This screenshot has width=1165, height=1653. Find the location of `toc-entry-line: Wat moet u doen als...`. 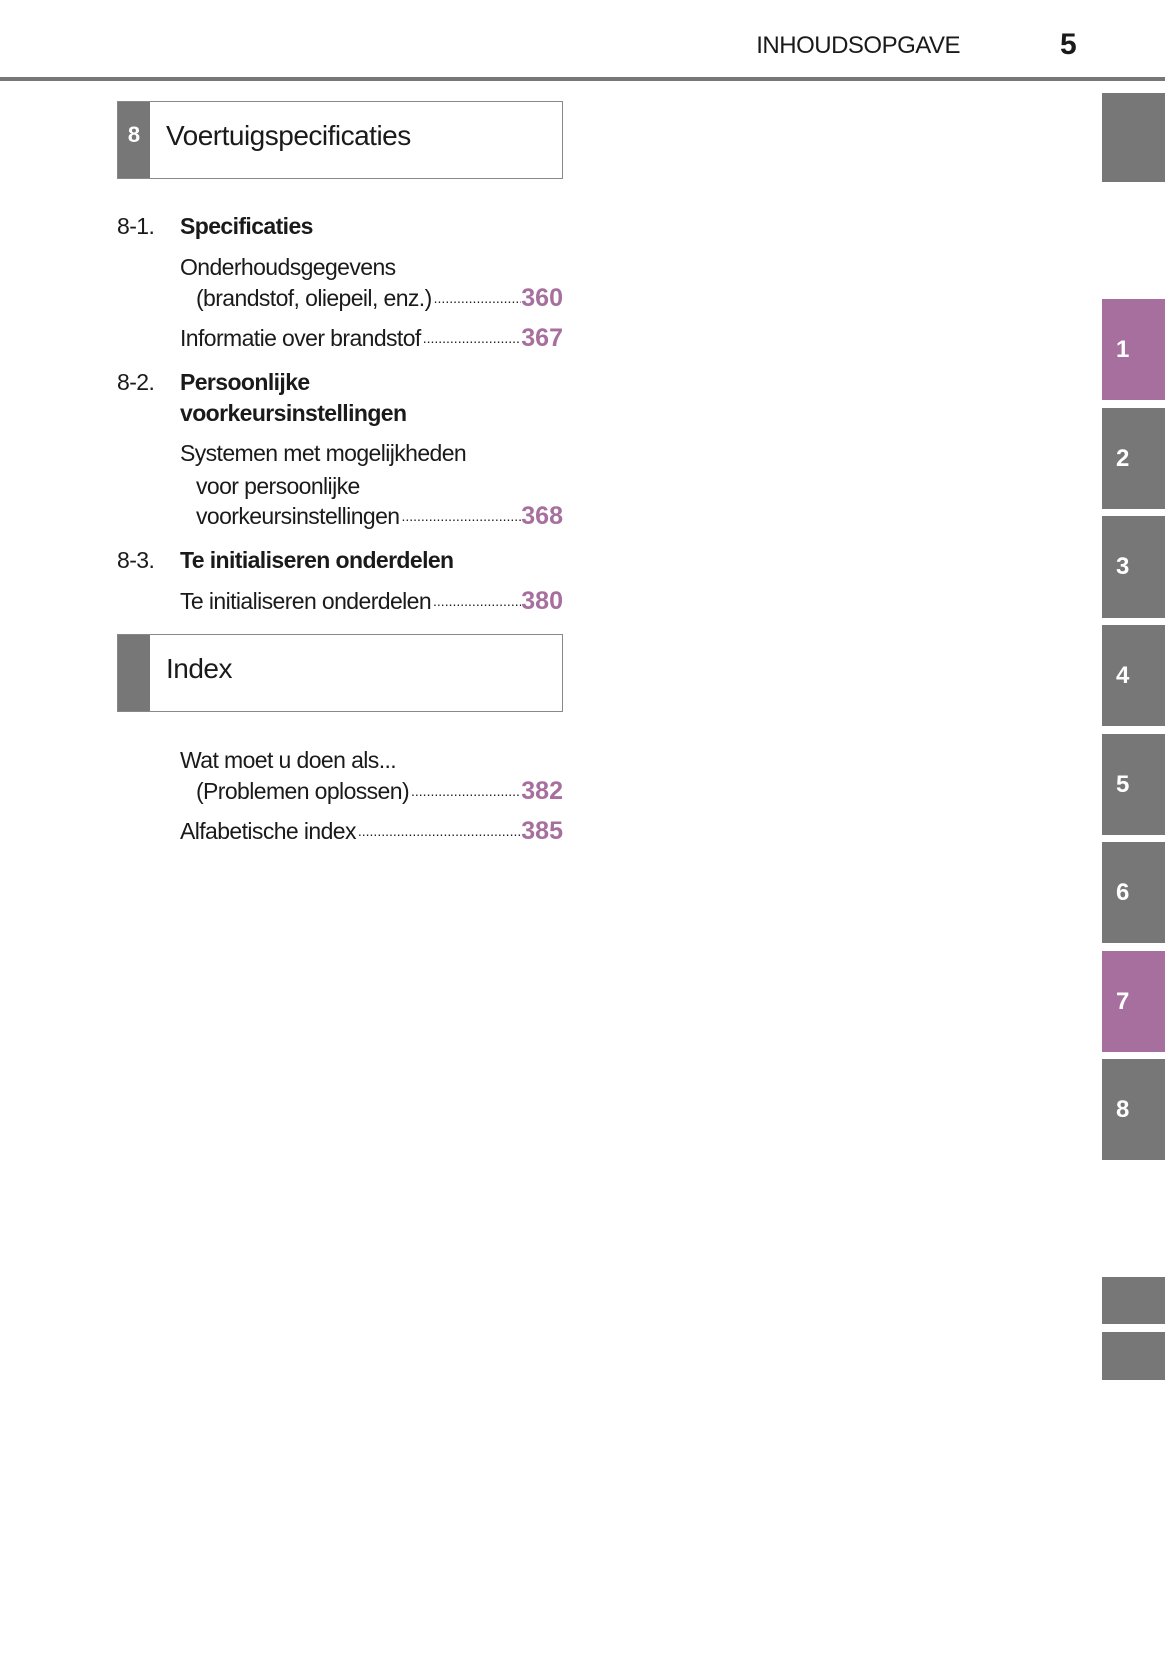

toc-entry-line: Wat moet u doen als... is located at coordinates (288, 760).